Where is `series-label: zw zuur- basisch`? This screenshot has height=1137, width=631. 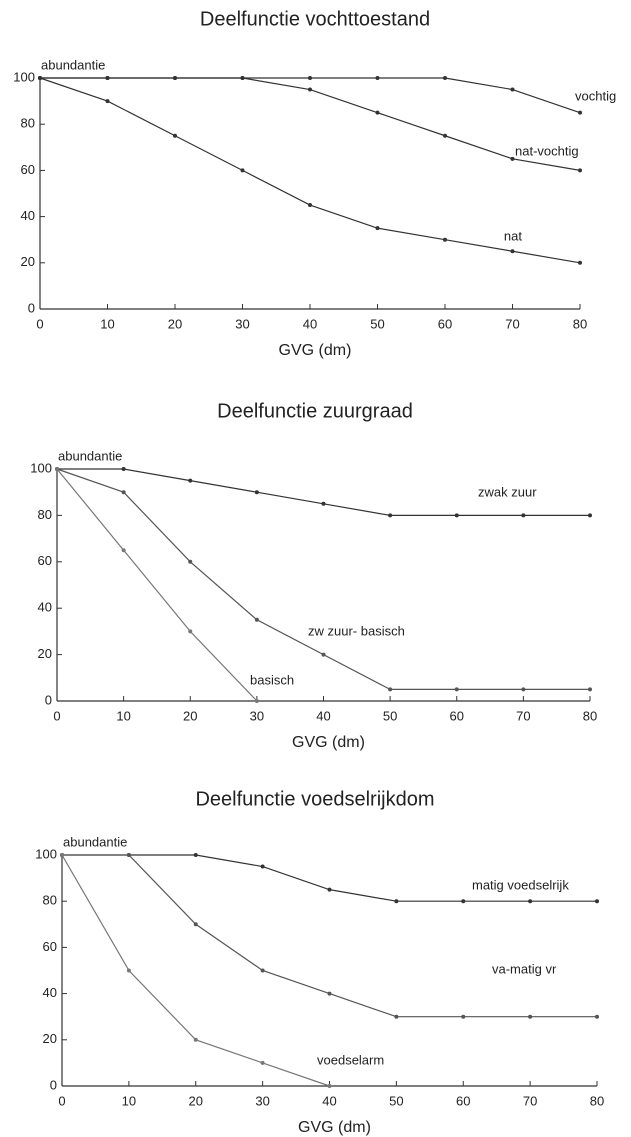
series-label: zw zuur- basisch is located at coordinates (356, 630).